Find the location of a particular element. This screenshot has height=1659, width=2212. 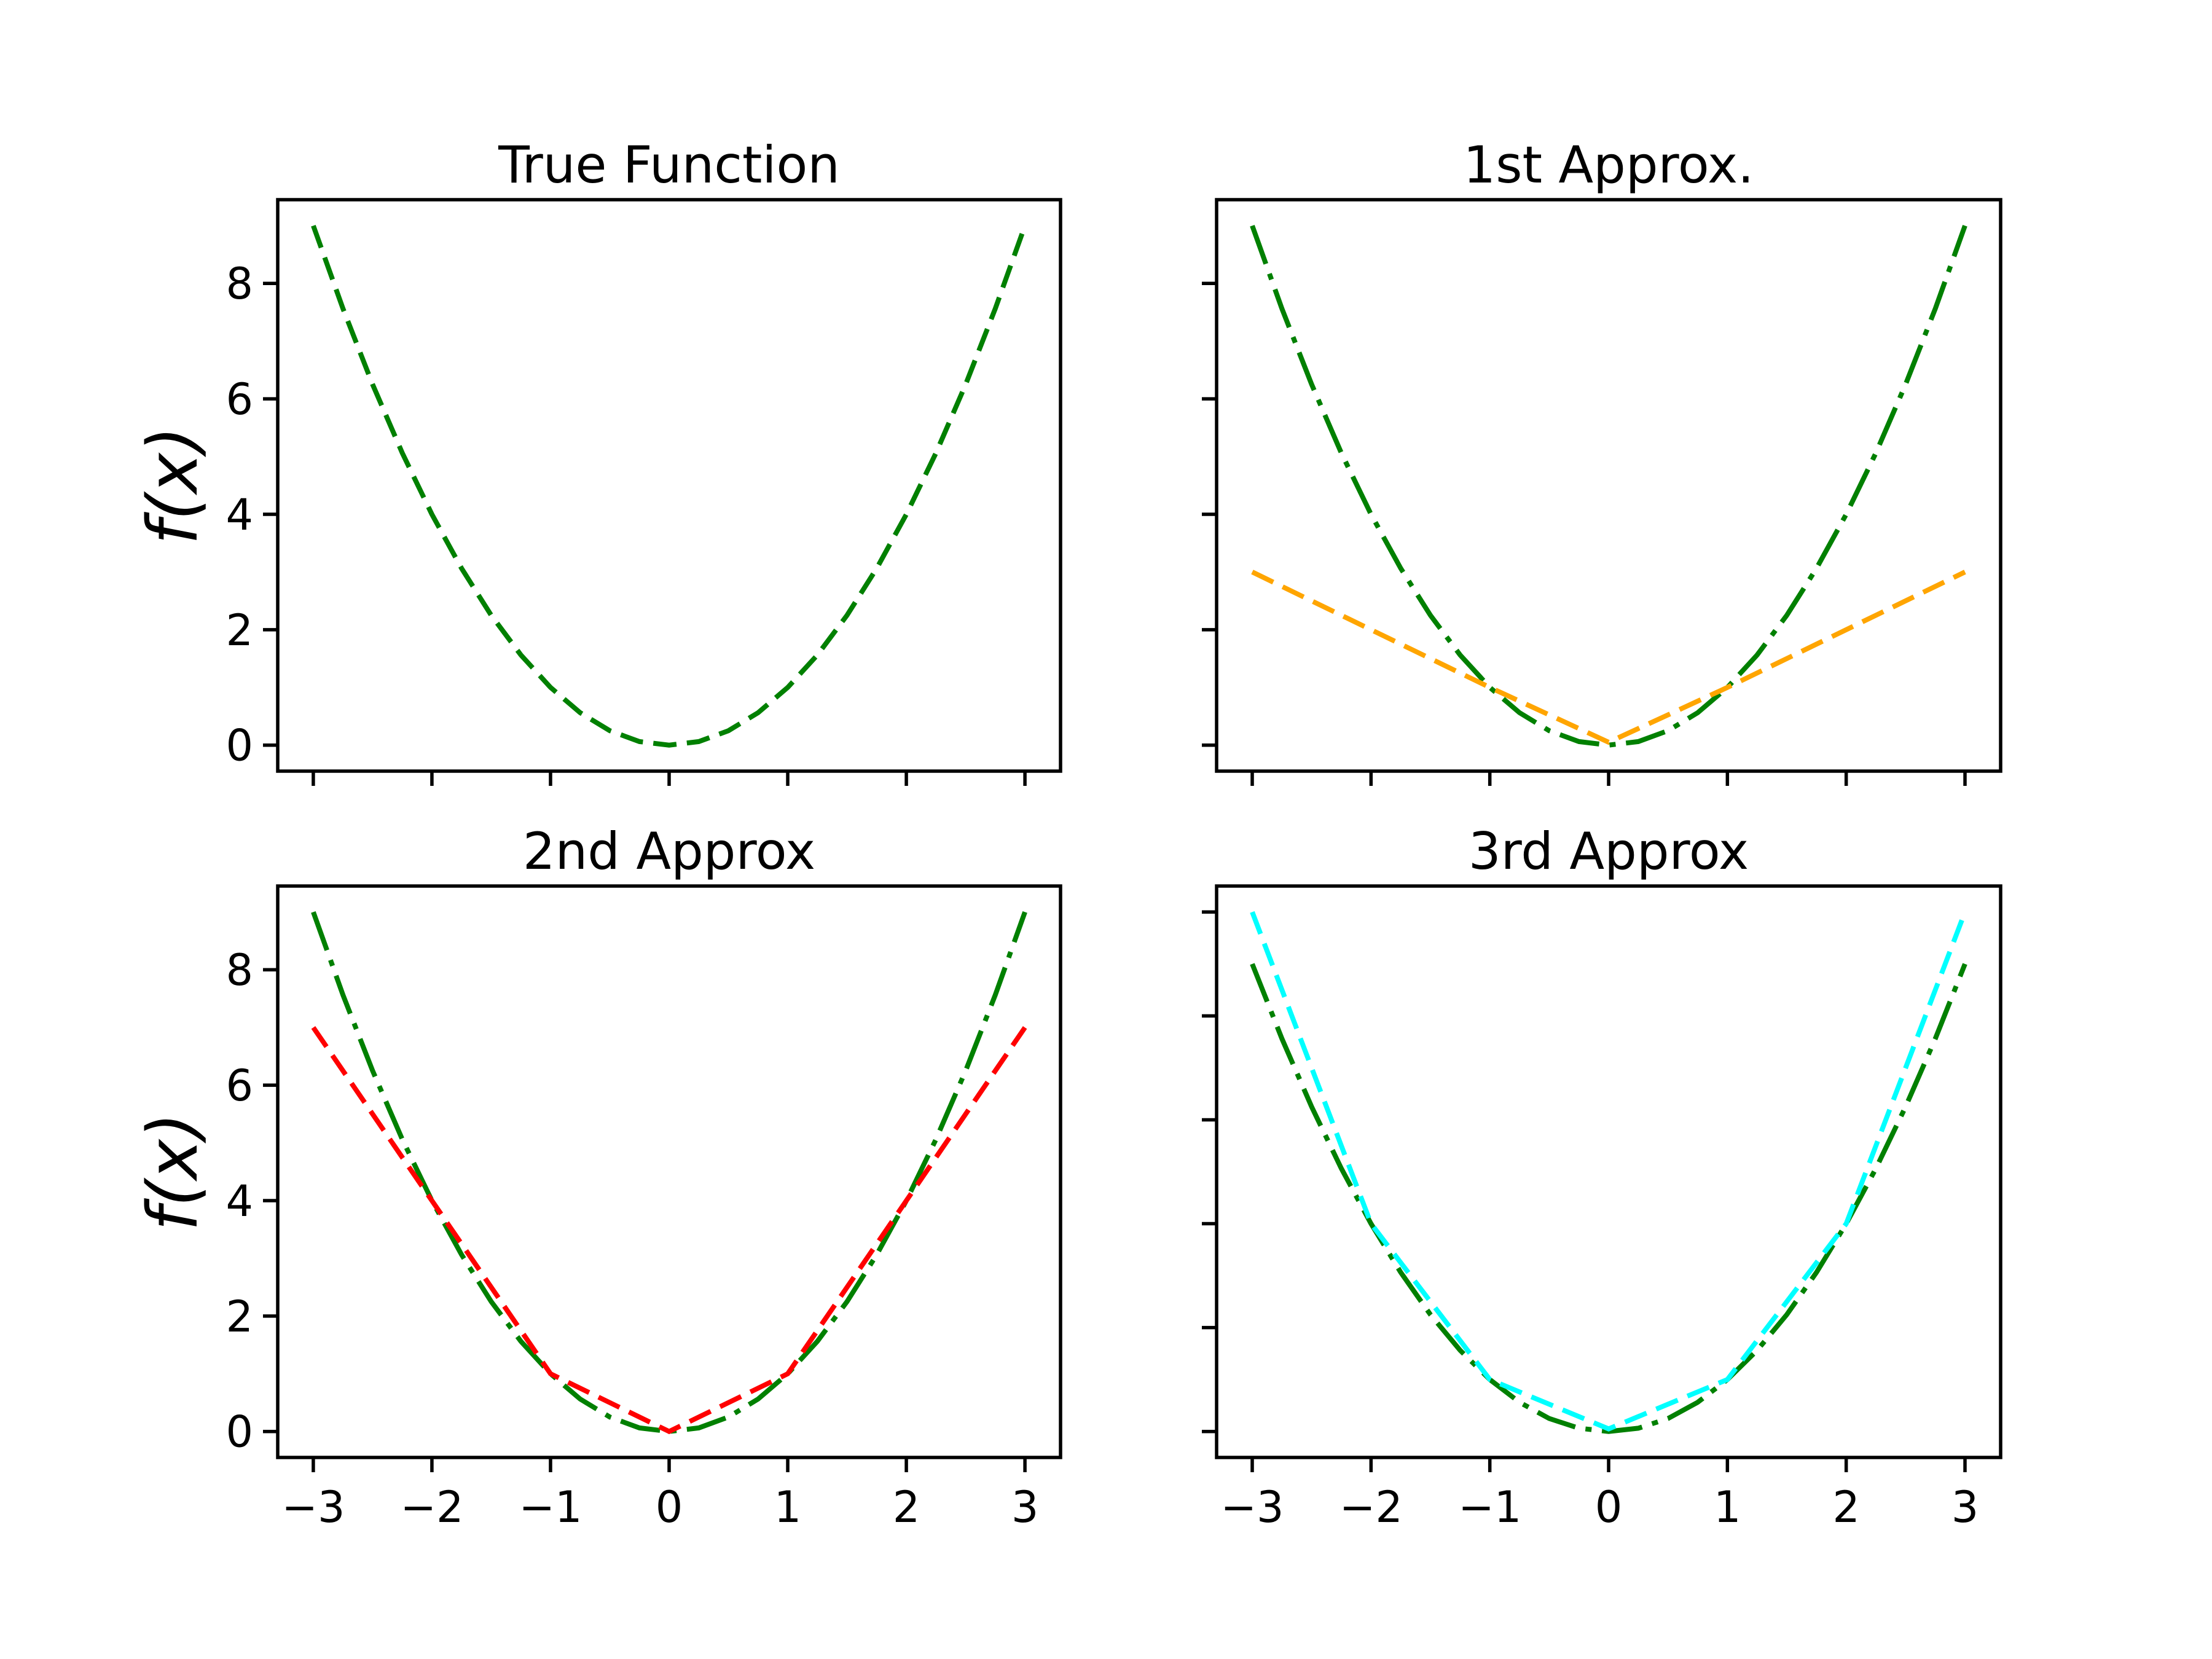

subplot-2: 1st Approx. is located at coordinates (1602, 460).